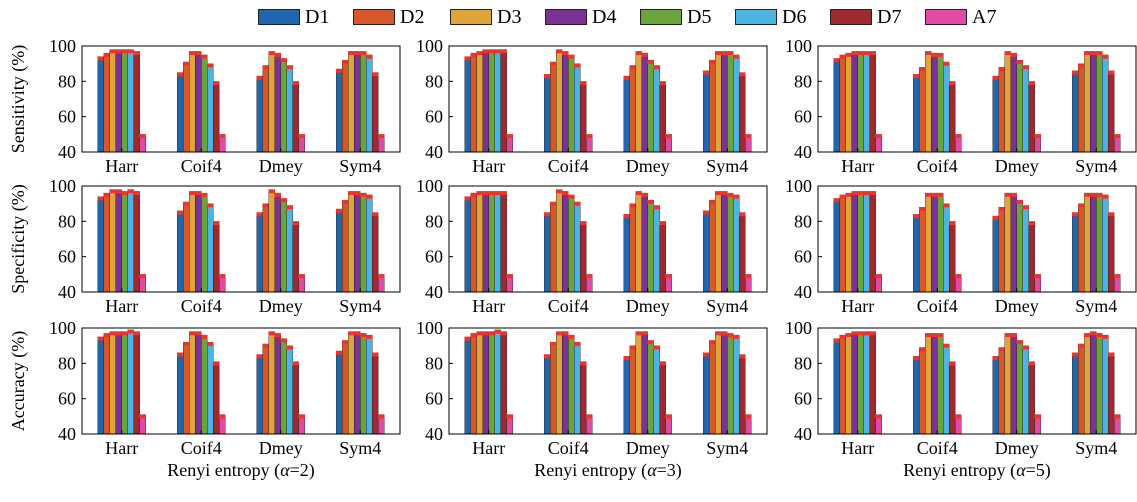  I want to click on y-tick-label: 100, so click(62, 46).